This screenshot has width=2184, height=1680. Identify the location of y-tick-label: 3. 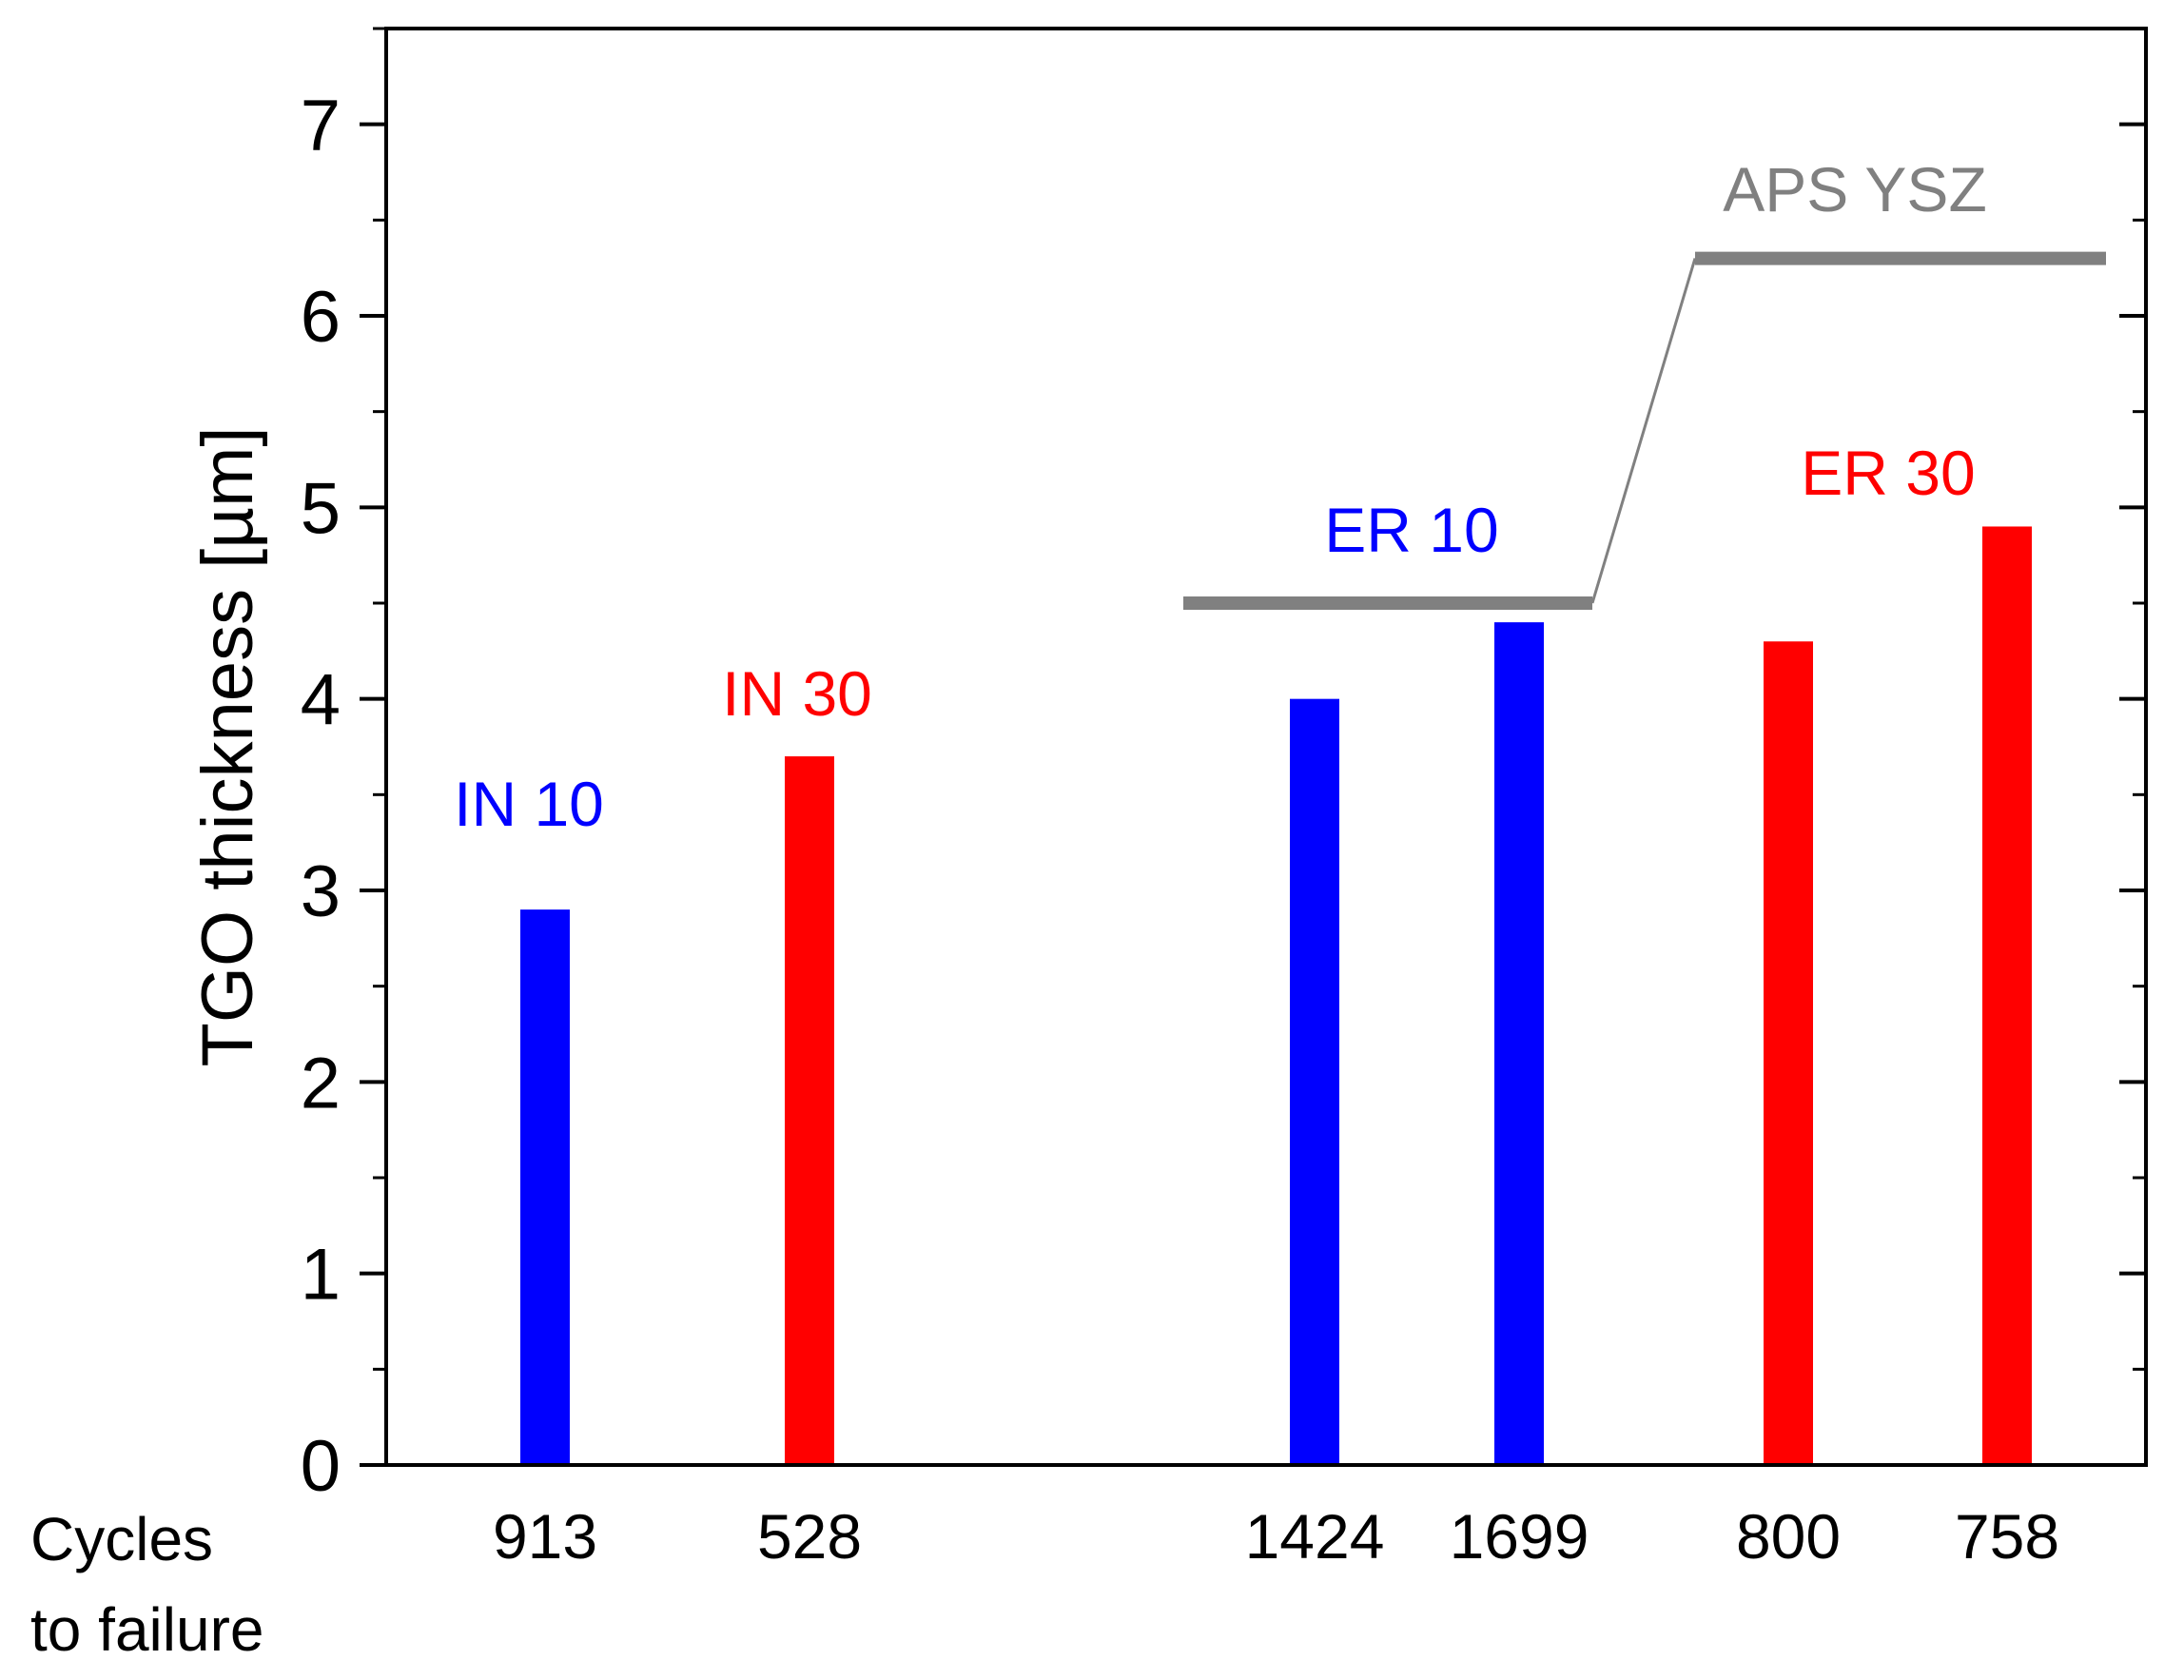
(321, 892).